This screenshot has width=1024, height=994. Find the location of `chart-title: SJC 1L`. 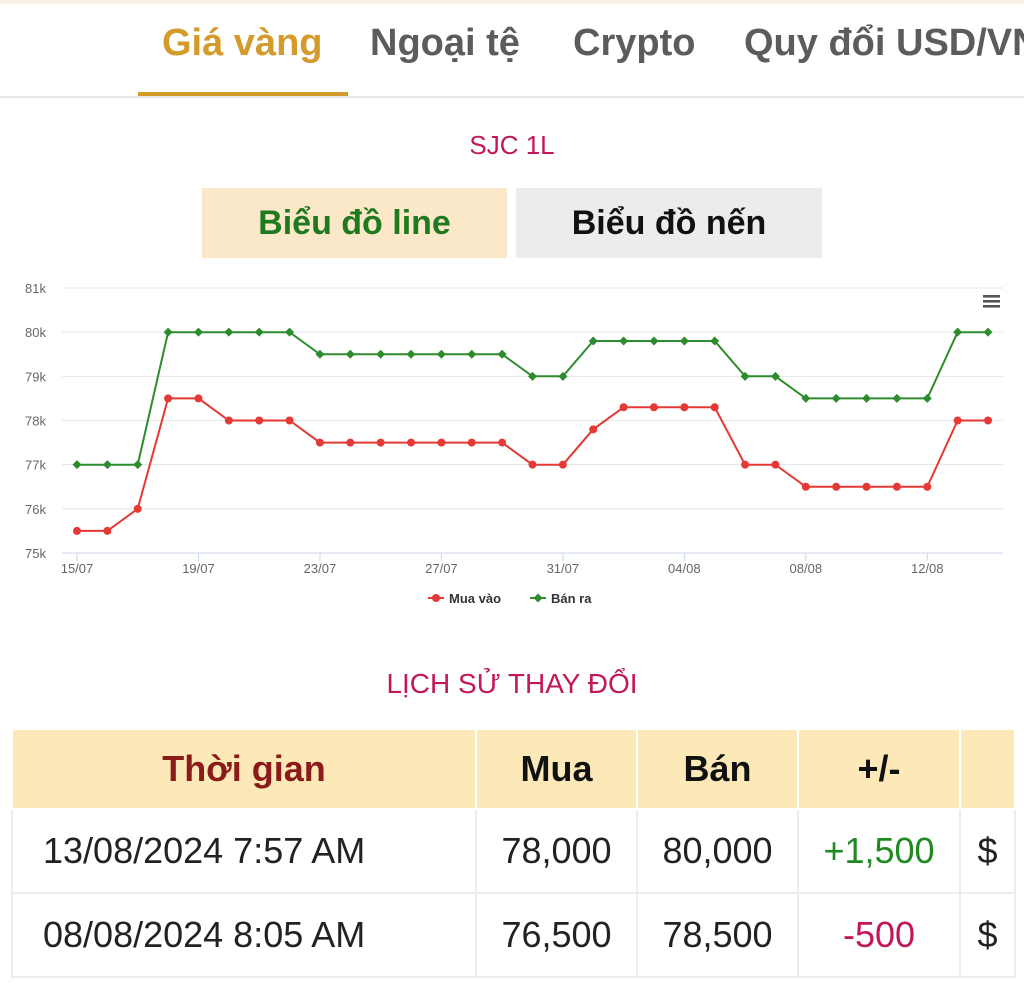

chart-title: SJC 1L is located at coordinates (512, 145).